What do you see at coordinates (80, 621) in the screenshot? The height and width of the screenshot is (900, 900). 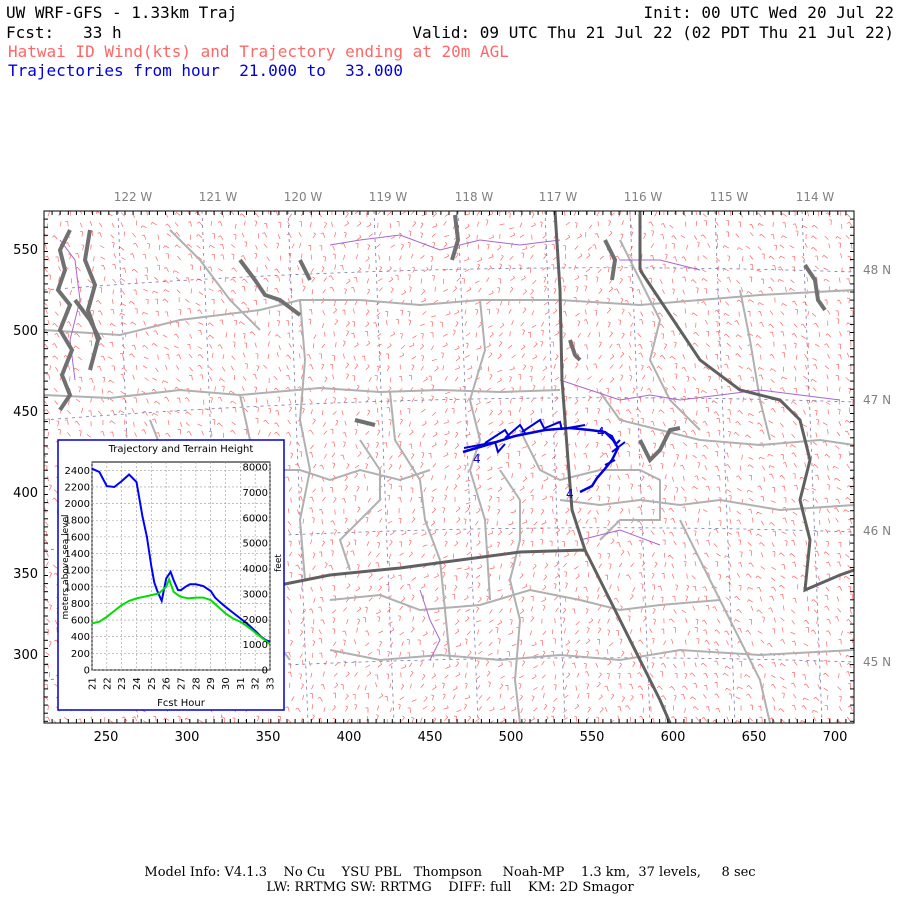 I see `inset-y-tick: 600` at bounding box center [80, 621].